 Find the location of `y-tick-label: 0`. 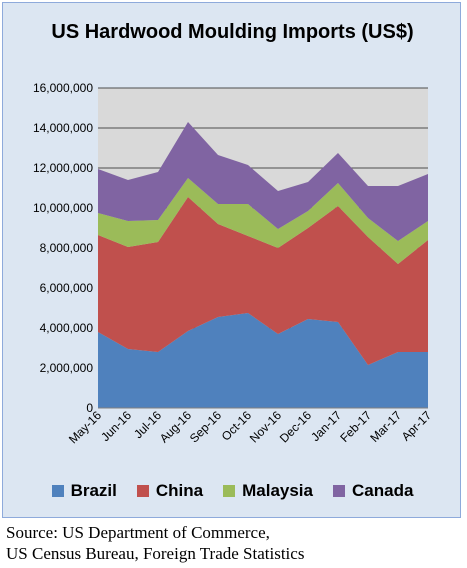

y-tick-label: 0 is located at coordinates (89, 408).